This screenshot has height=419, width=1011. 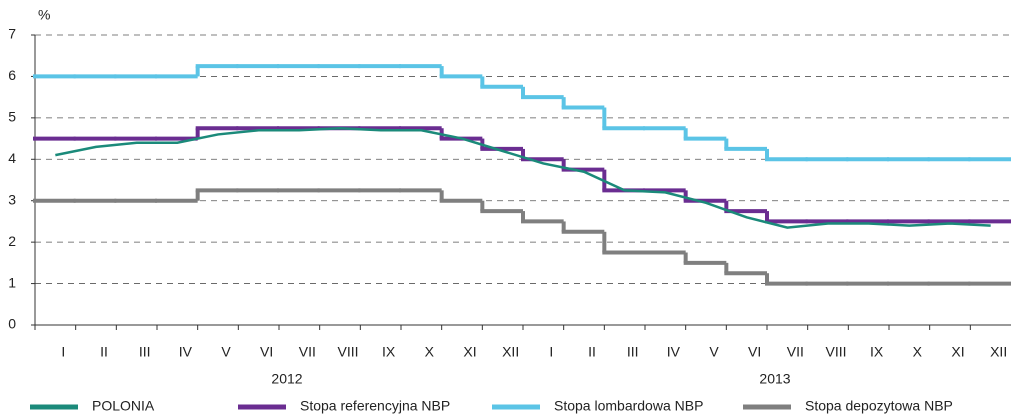 I want to click on y-tick-label: 5, so click(x=12, y=117).